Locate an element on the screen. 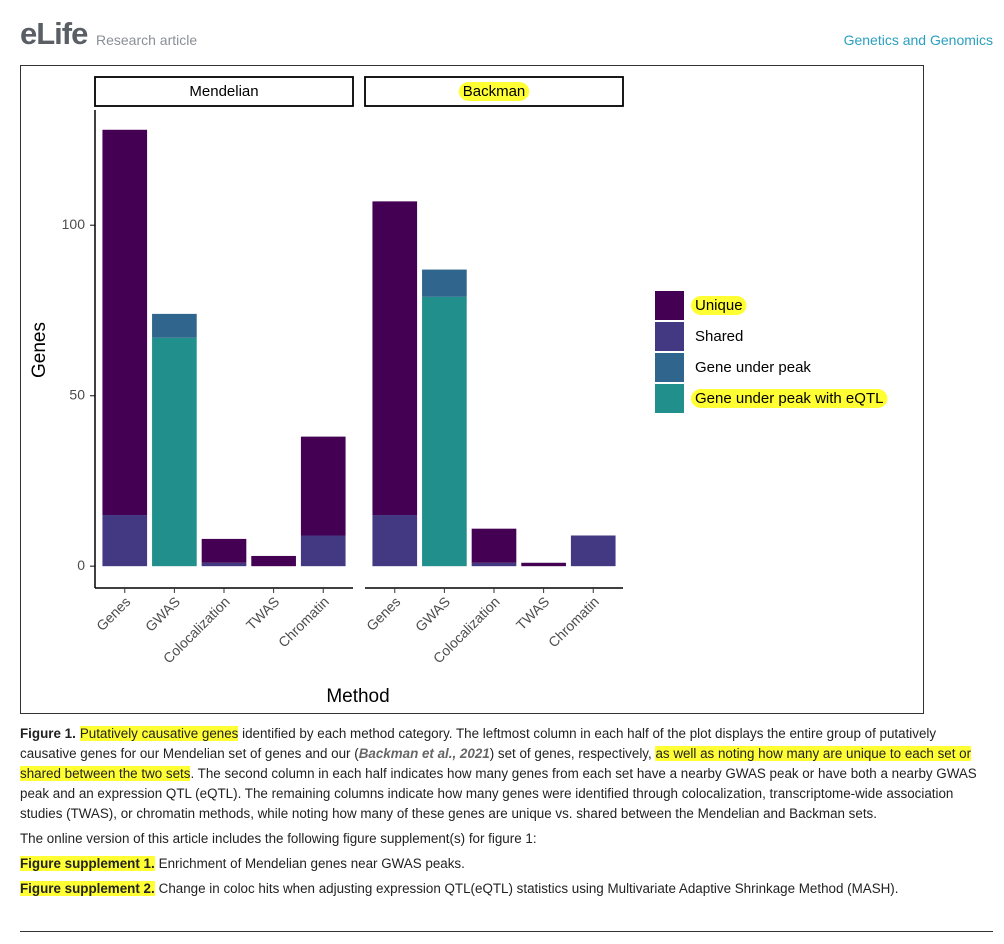  legend-label: Gene under peak is located at coordinates (753, 367).